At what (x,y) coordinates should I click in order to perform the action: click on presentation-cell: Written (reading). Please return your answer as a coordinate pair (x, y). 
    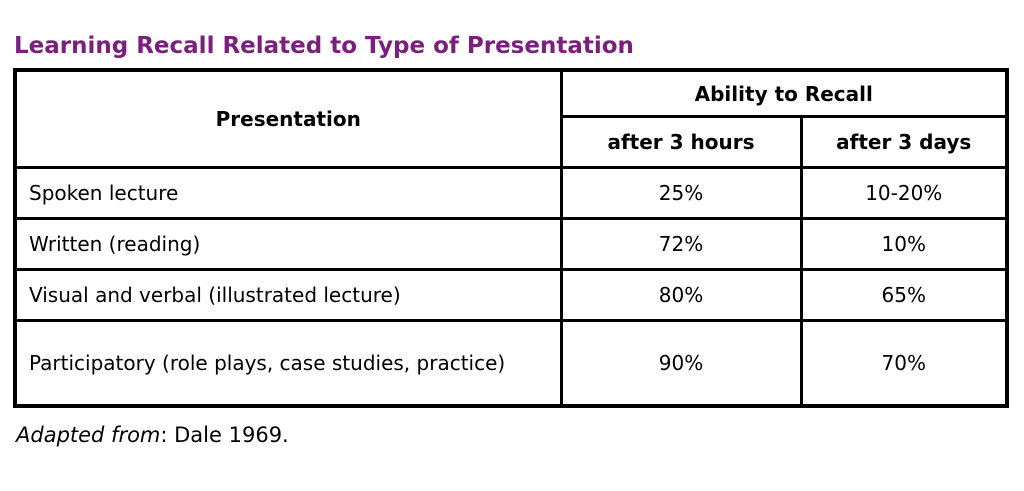
    Looking at the image, I should click on (288, 243).